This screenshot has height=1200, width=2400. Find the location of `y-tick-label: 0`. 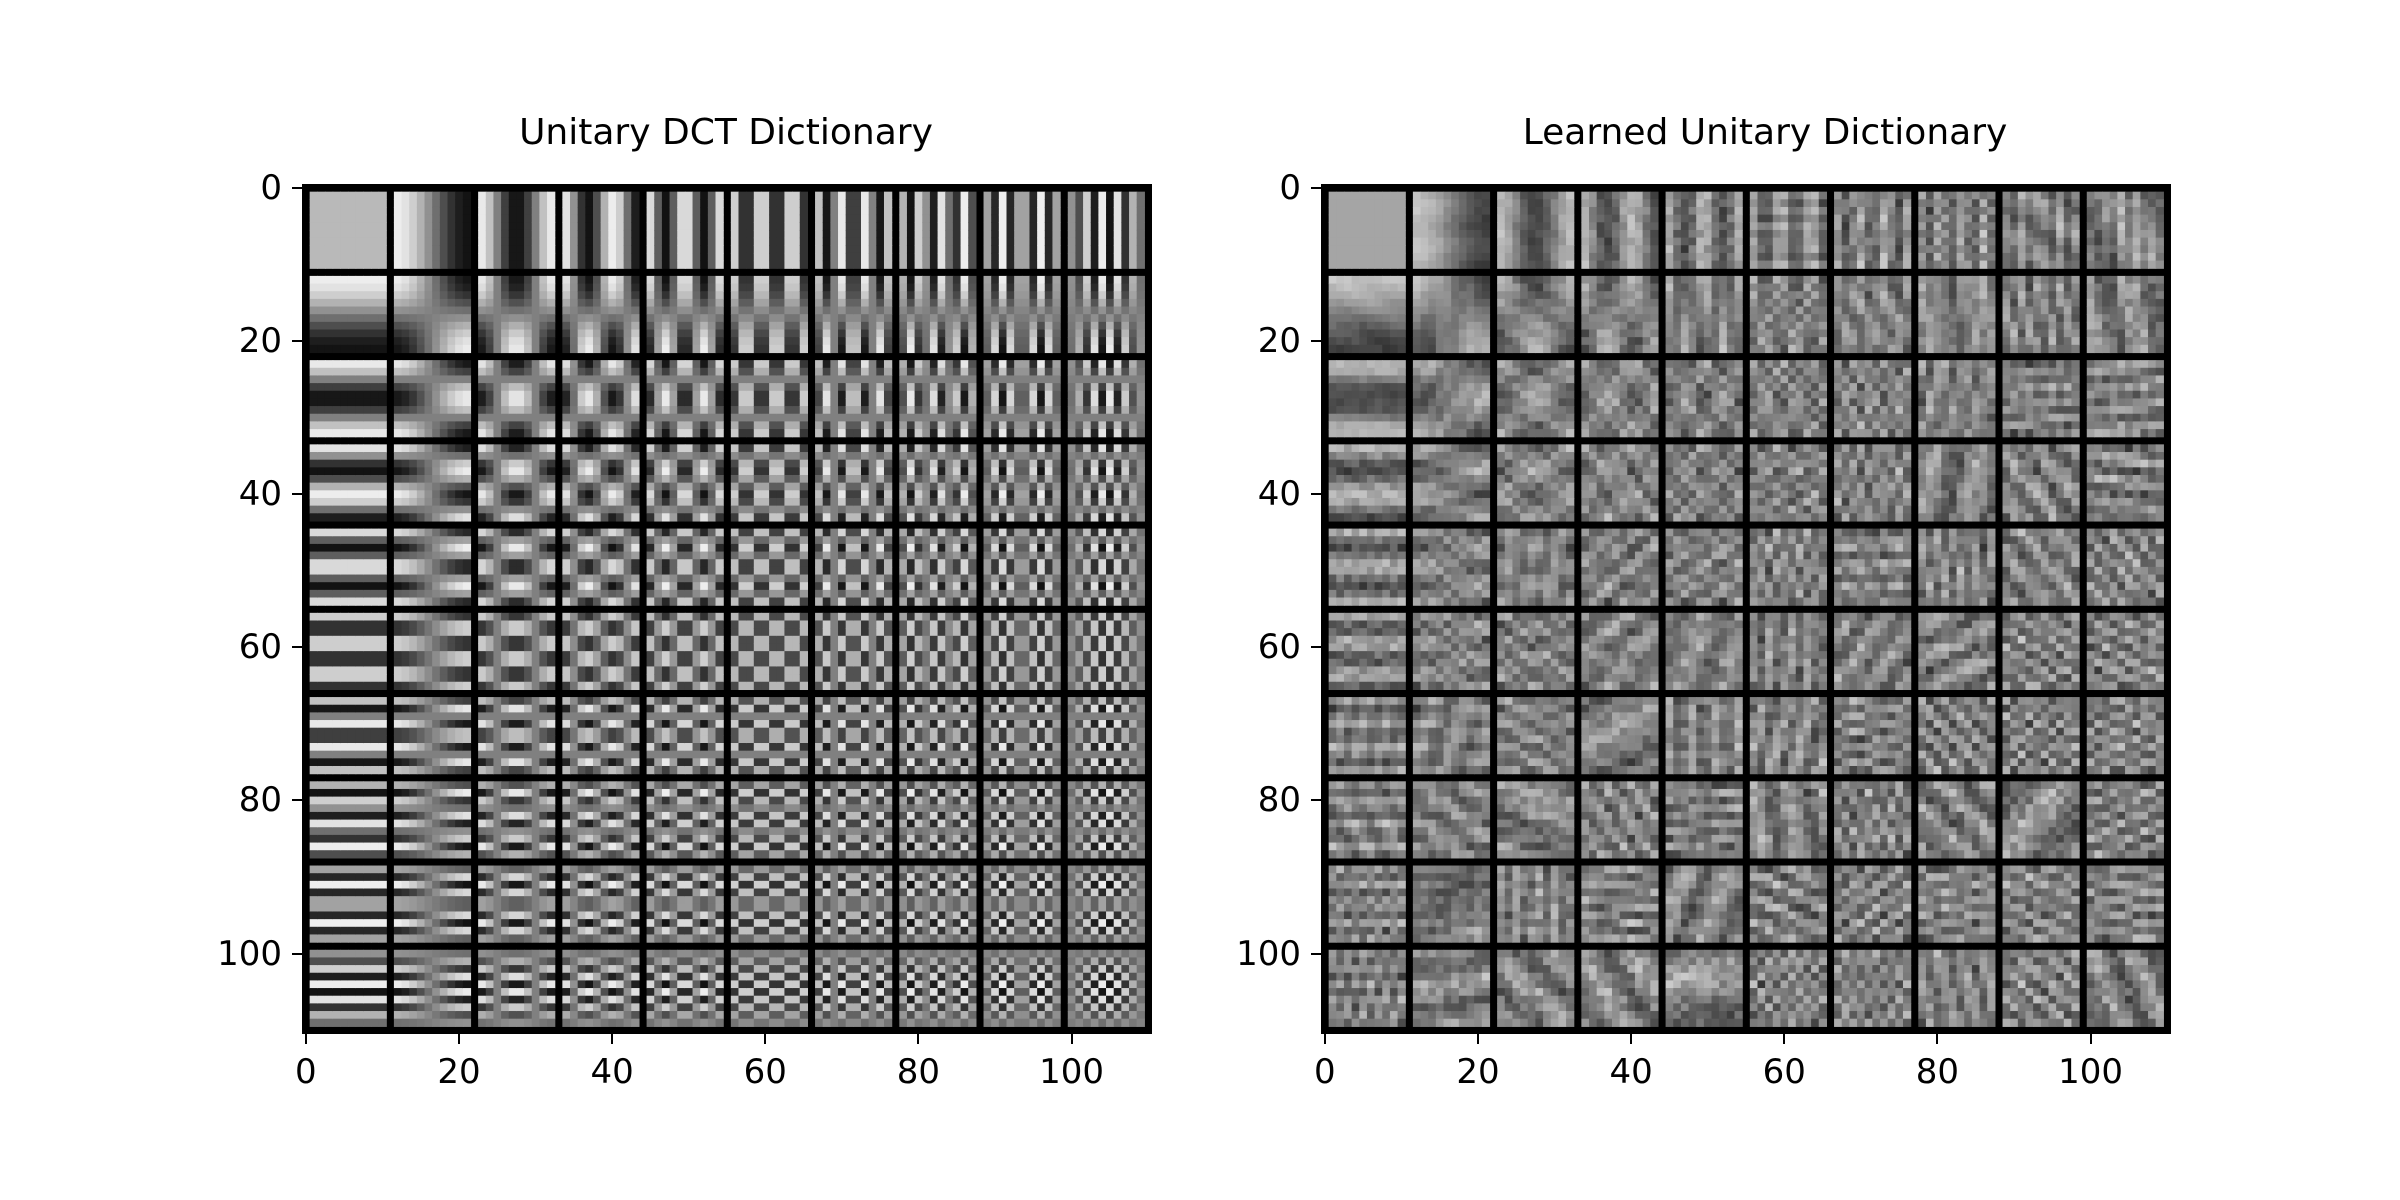

y-tick-label: 0 is located at coordinates (1256, 188).